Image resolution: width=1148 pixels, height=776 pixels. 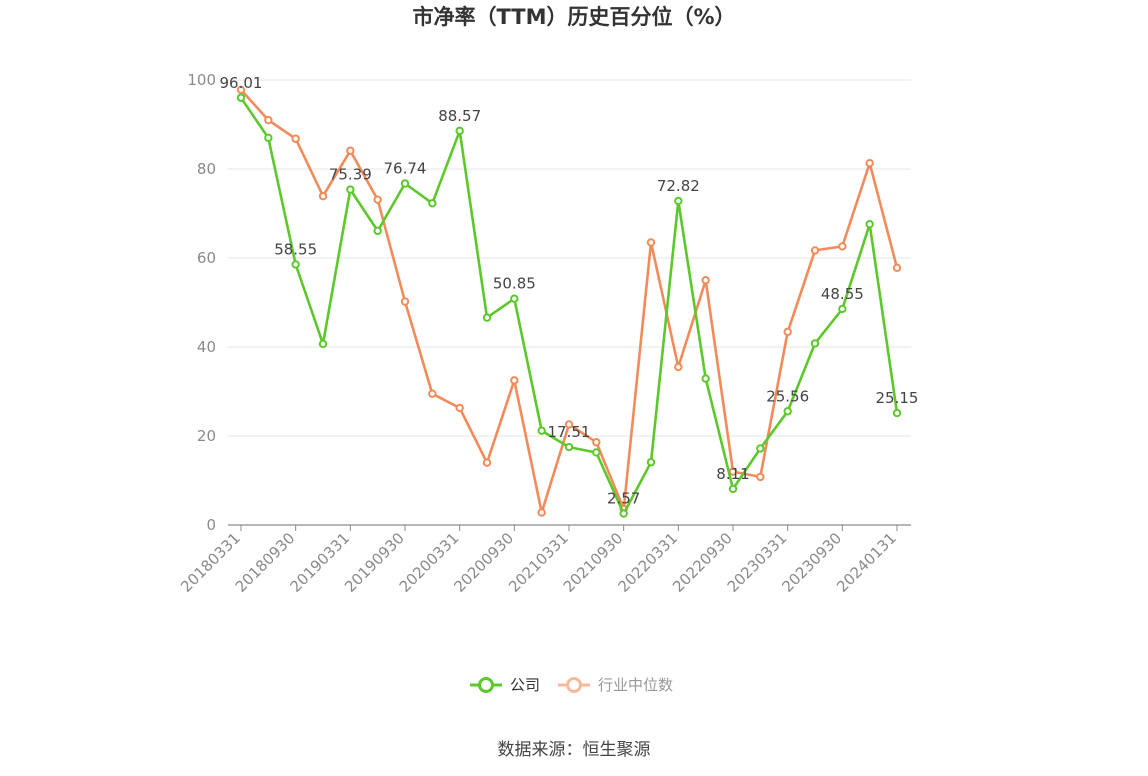 What do you see at coordinates (678, 186) in the screenshot?
I see `company-data-label: 72.82` at bounding box center [678, 186].